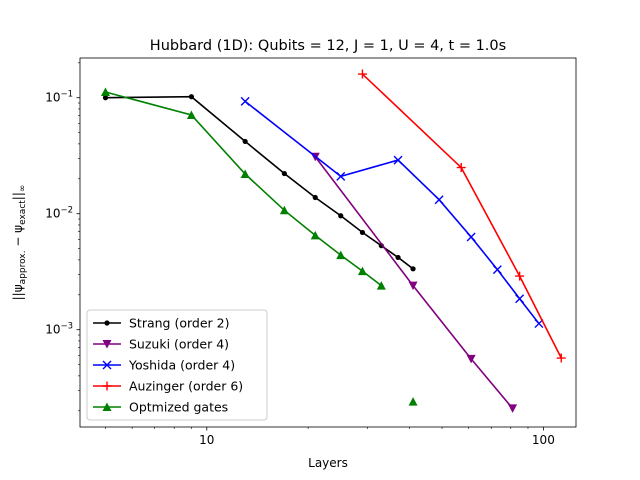  I want to click on y-tick-label: 10⁻¹, so click(59, 97).